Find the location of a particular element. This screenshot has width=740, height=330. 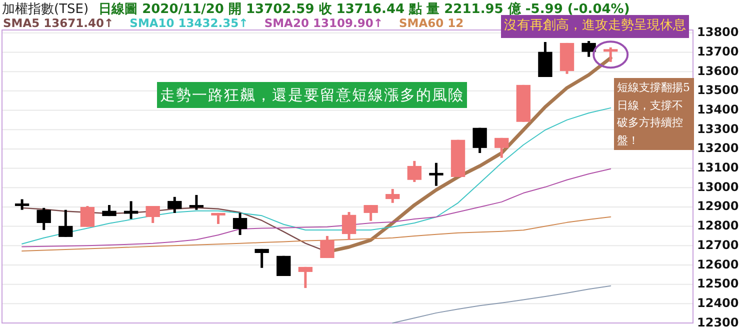

y-tick-label: 12300 is located at coordinates (718, 322).